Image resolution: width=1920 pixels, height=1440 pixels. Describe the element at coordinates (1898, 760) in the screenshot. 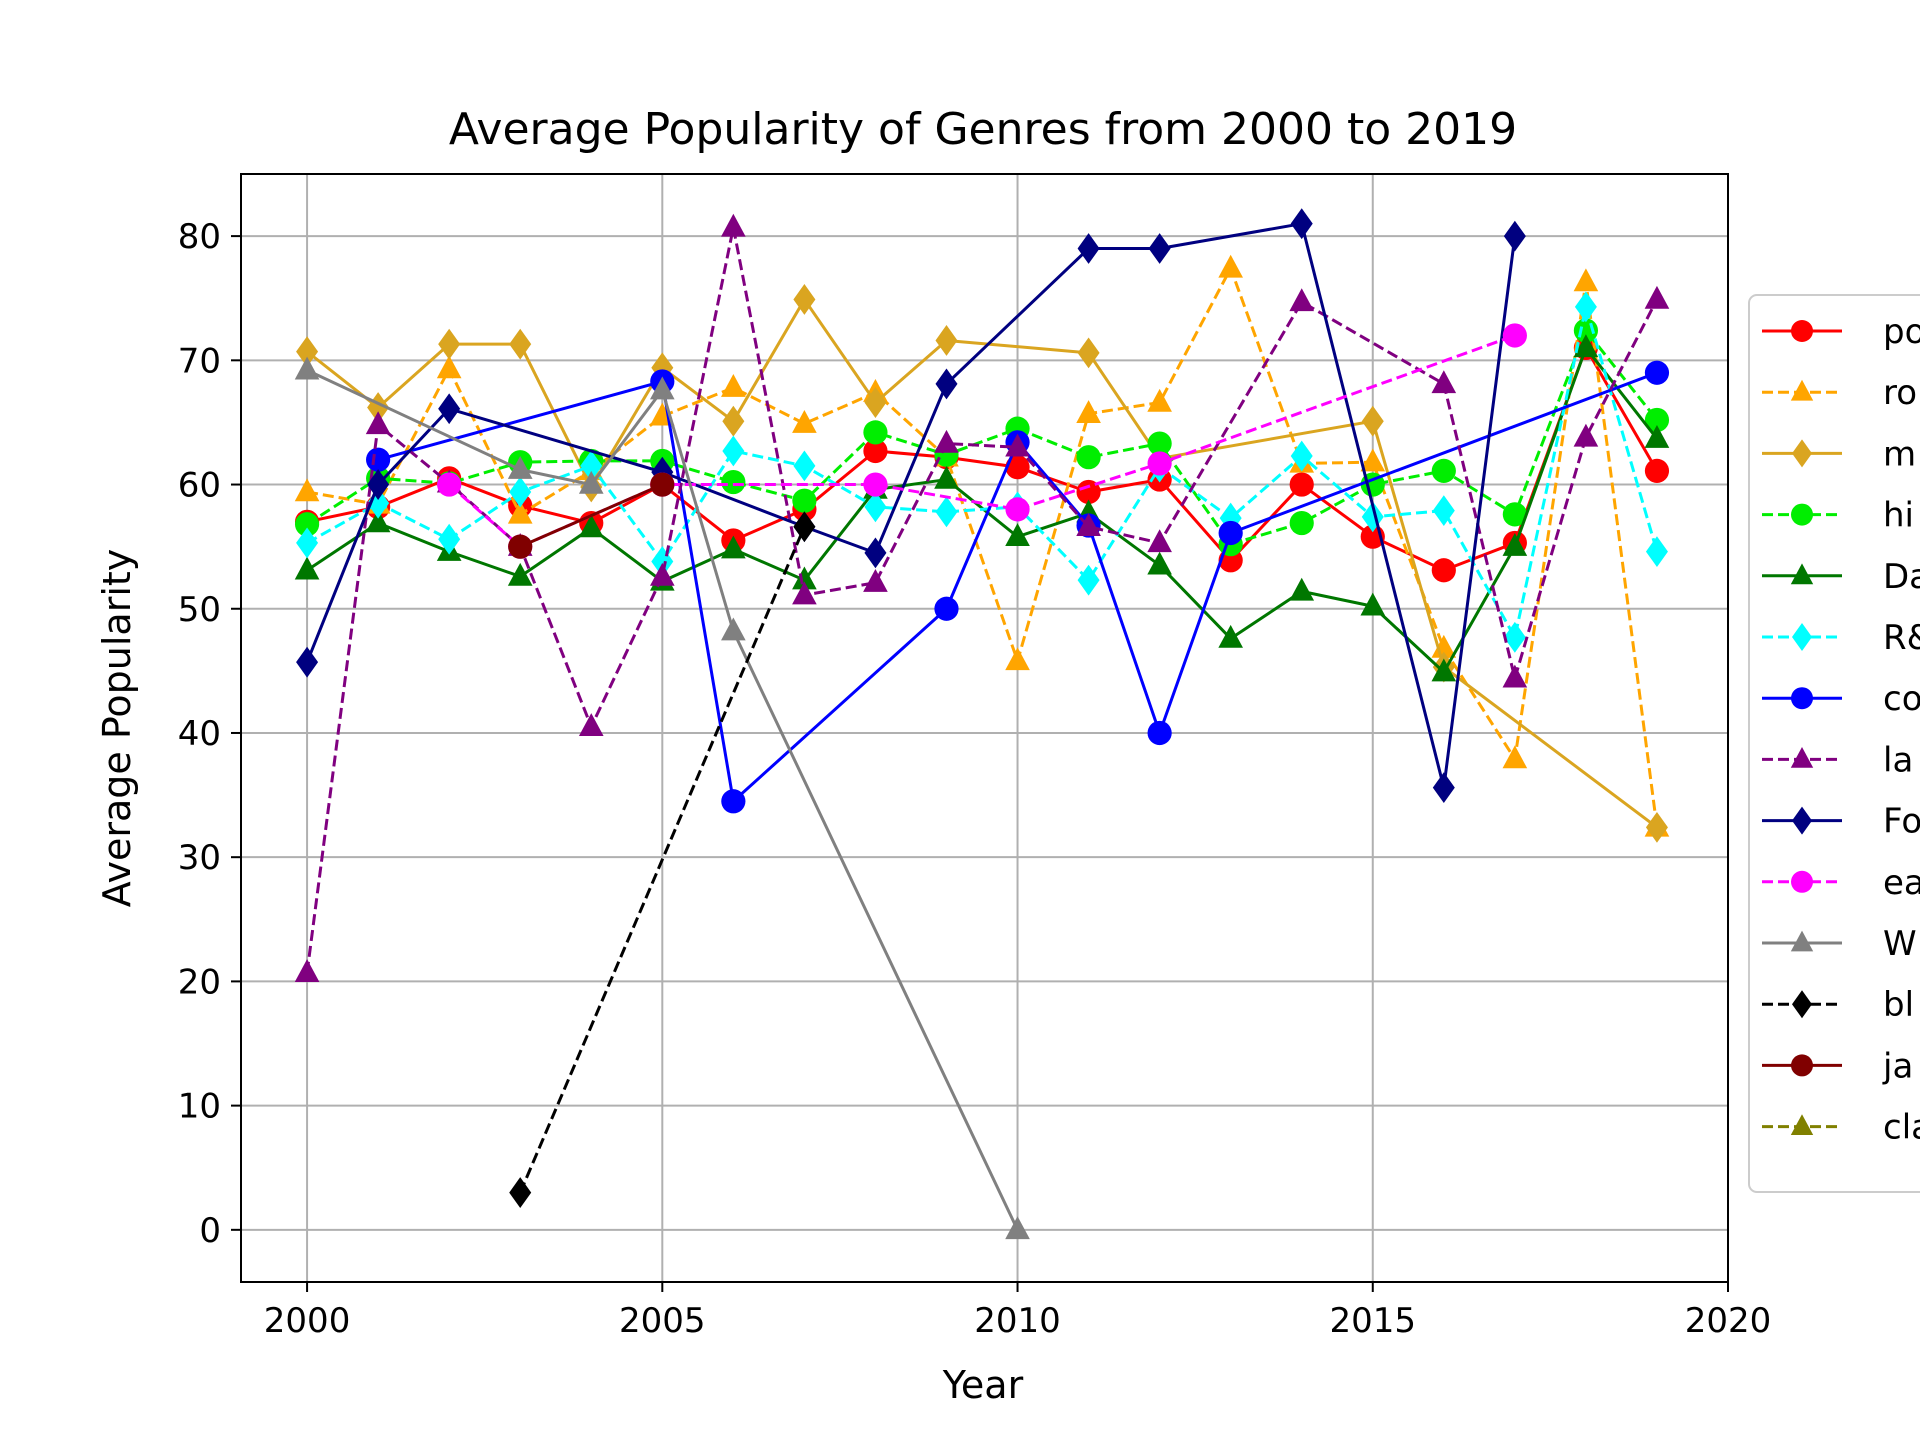

I see `legend-label: la` at that location.